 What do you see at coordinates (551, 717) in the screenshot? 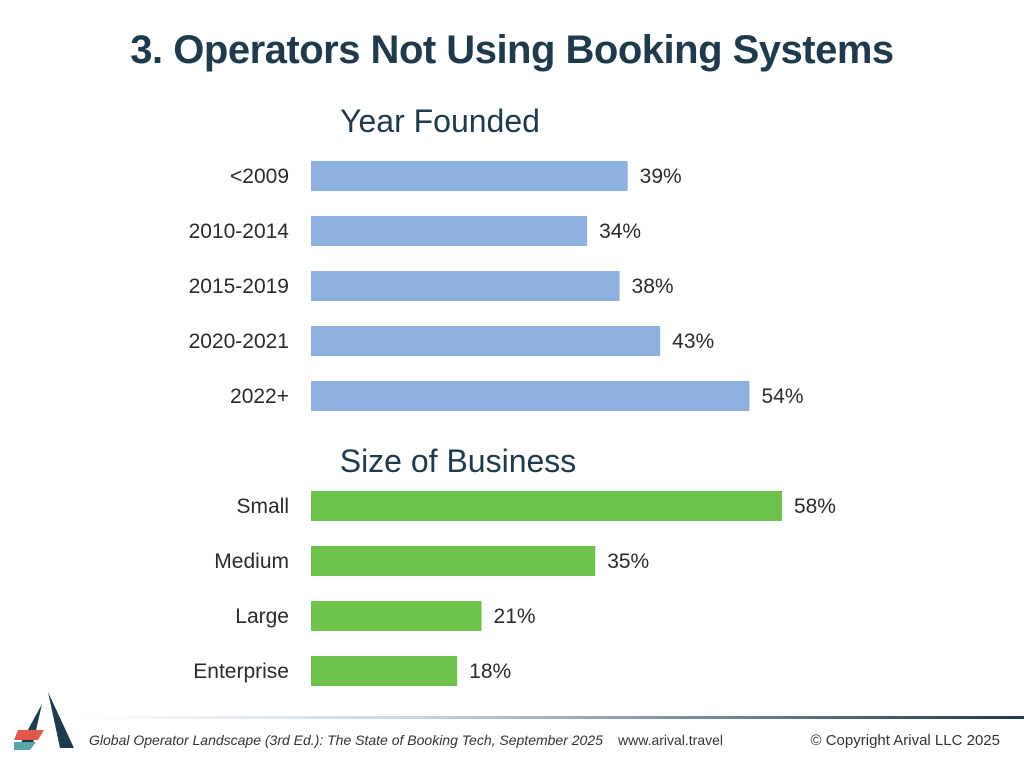
I see `footer-divider` at bounding box center [551, 717].